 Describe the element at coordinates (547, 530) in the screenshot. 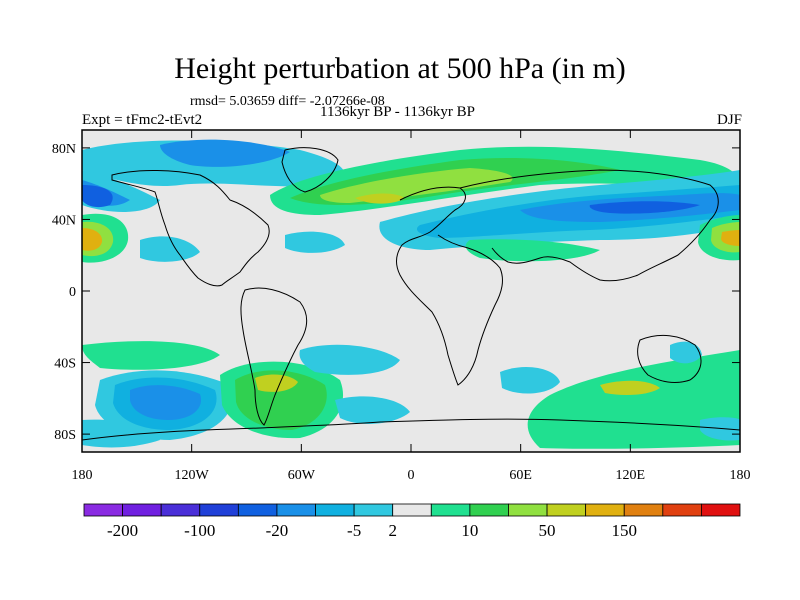

I see `colorbar-label: 50` at that location.